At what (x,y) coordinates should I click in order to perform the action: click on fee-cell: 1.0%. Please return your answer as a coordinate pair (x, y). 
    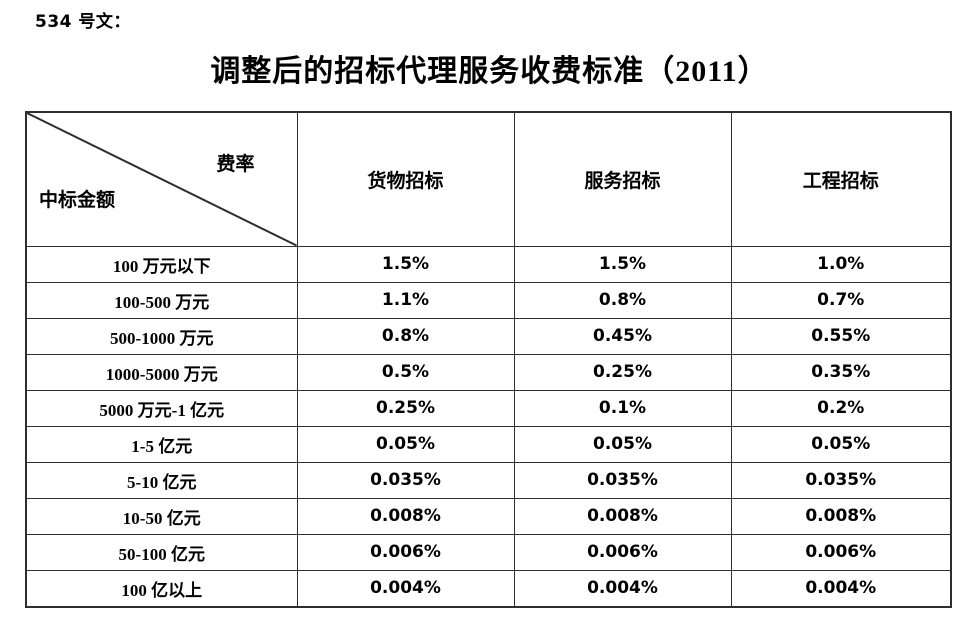
    Looking at the image, I should click on (841, 264).